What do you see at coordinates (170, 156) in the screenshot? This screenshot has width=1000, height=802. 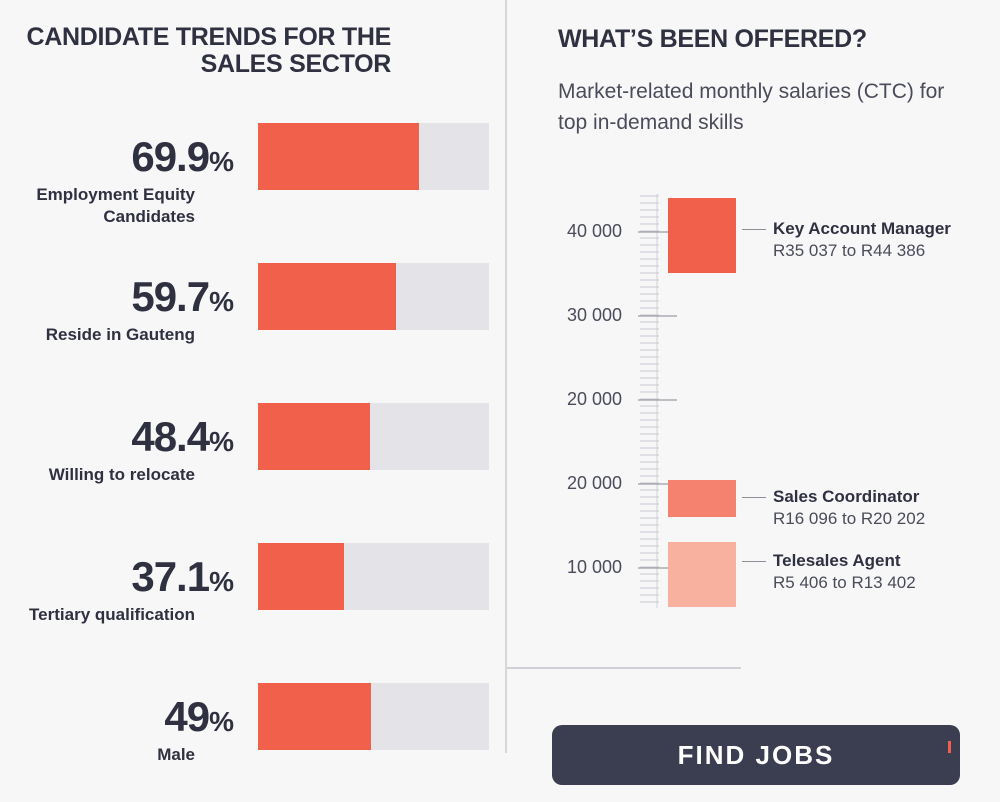 I see `stat-value-number: 69.9` at bounding box center [170, 156].